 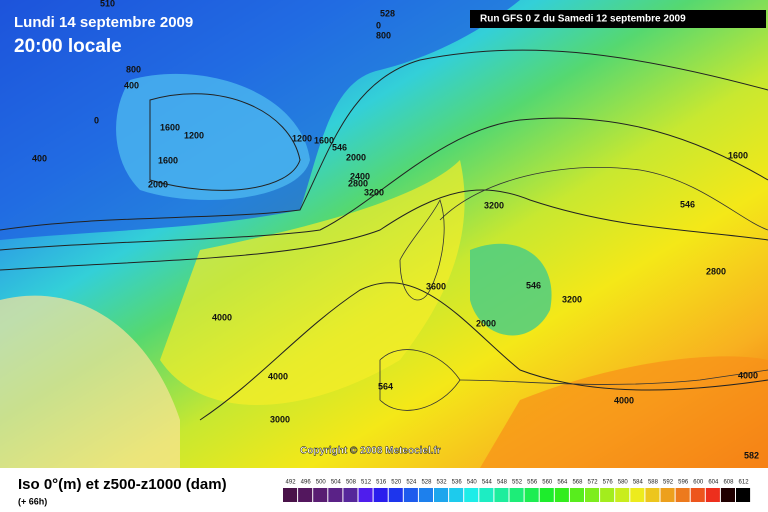 What do you see at coordinates (411, 483) in the screenshot?
I see `scale-label: 524` at bounding box center [411, 483].